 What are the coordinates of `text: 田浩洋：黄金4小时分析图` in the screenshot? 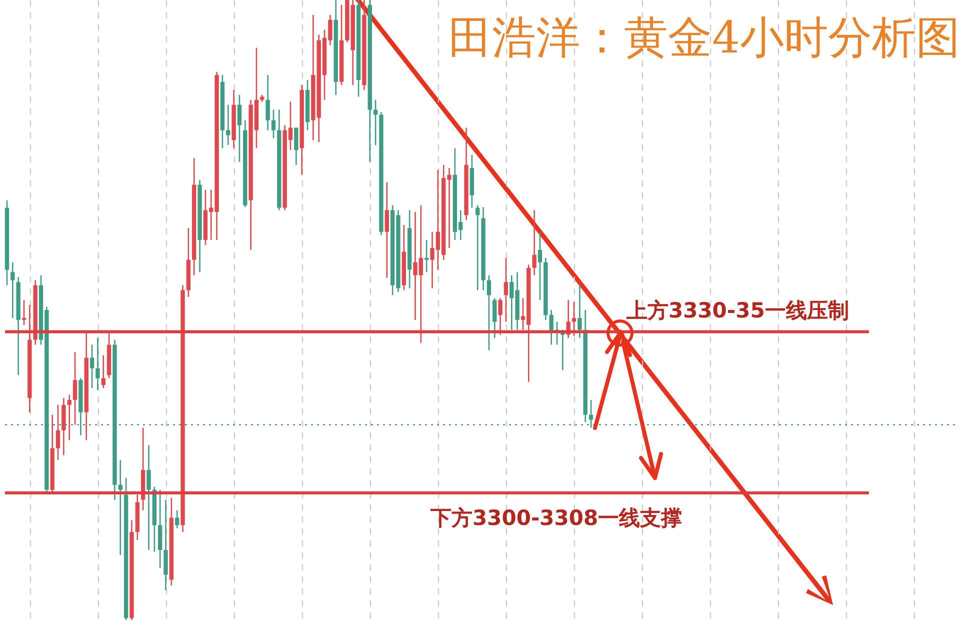 It's located at (704, 38).